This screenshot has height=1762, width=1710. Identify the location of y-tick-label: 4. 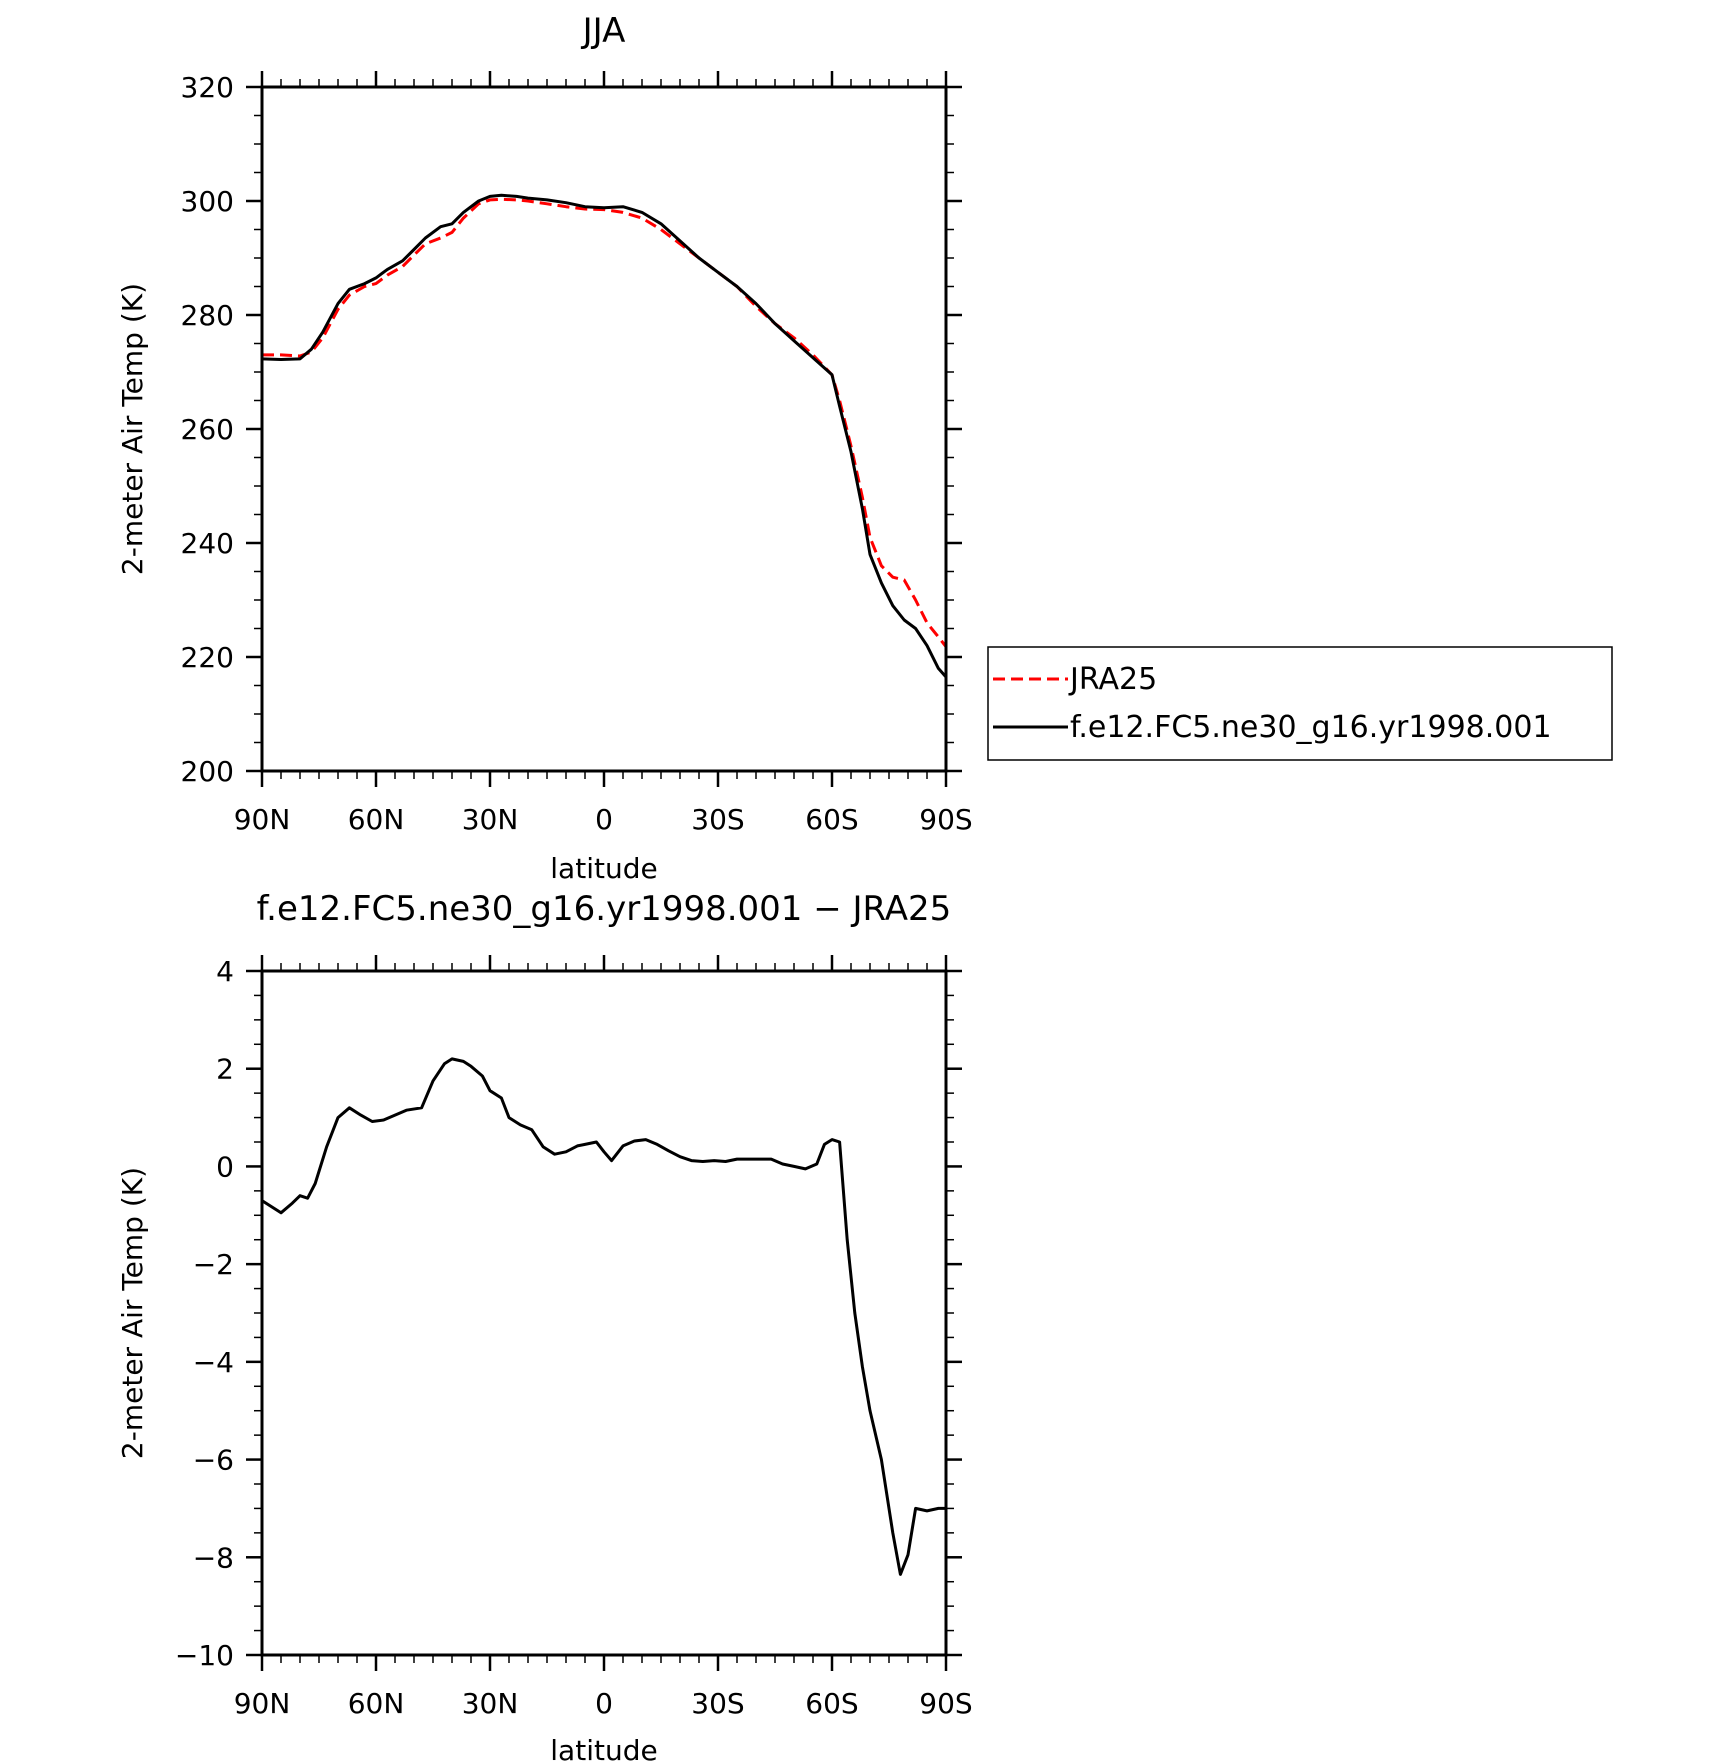
(225, 971).